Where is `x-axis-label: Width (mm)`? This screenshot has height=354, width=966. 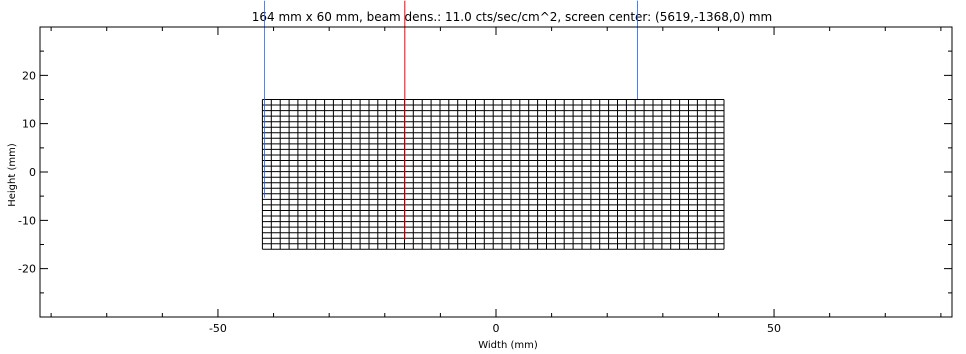 x-axis-label: Width (mm) is located at coordinates (508, 345).